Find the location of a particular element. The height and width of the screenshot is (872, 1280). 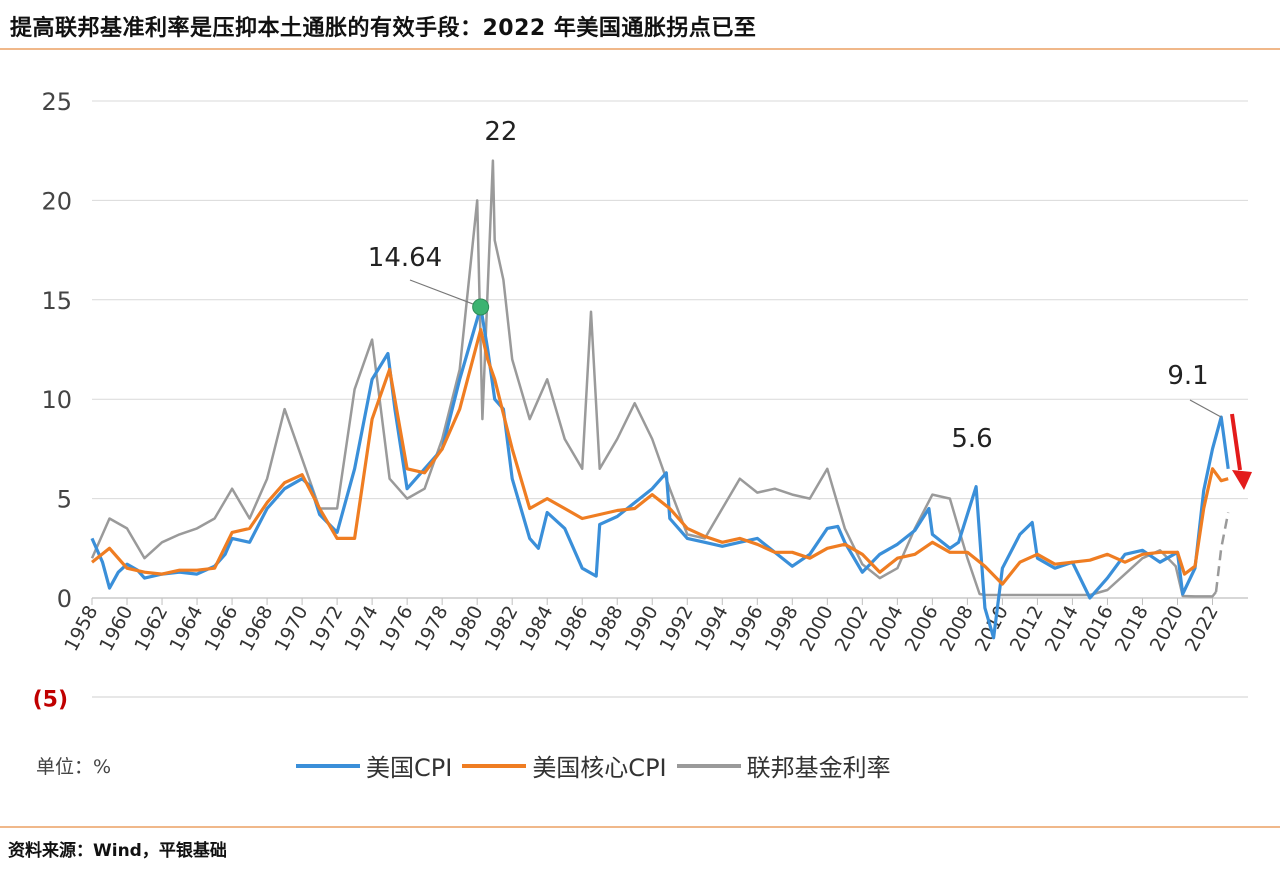

x-tick-label: 1990 is located at coordinates (642, 628).